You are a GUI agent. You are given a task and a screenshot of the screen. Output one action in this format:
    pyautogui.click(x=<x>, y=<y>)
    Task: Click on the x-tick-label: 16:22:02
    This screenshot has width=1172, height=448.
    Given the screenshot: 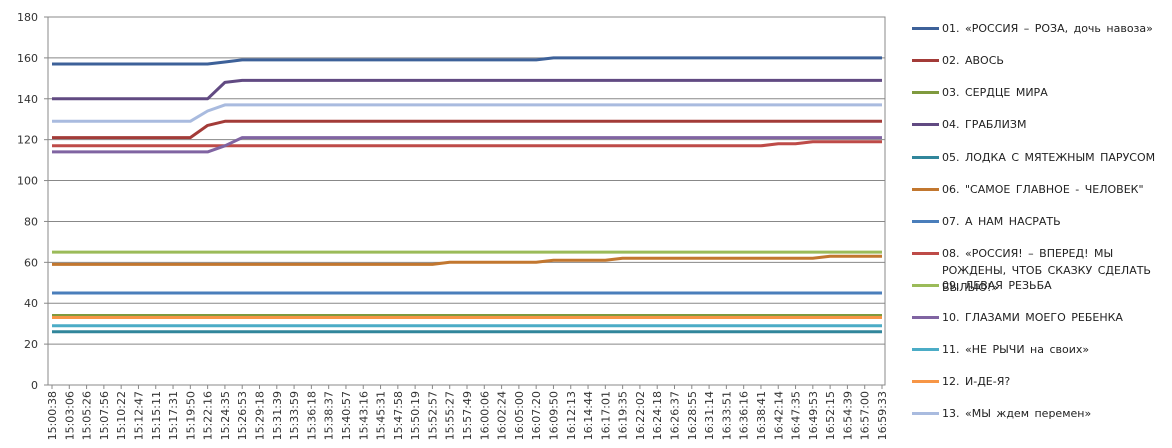 What is the action you would take?
    pyautogui.click(x=640, y=415)
    